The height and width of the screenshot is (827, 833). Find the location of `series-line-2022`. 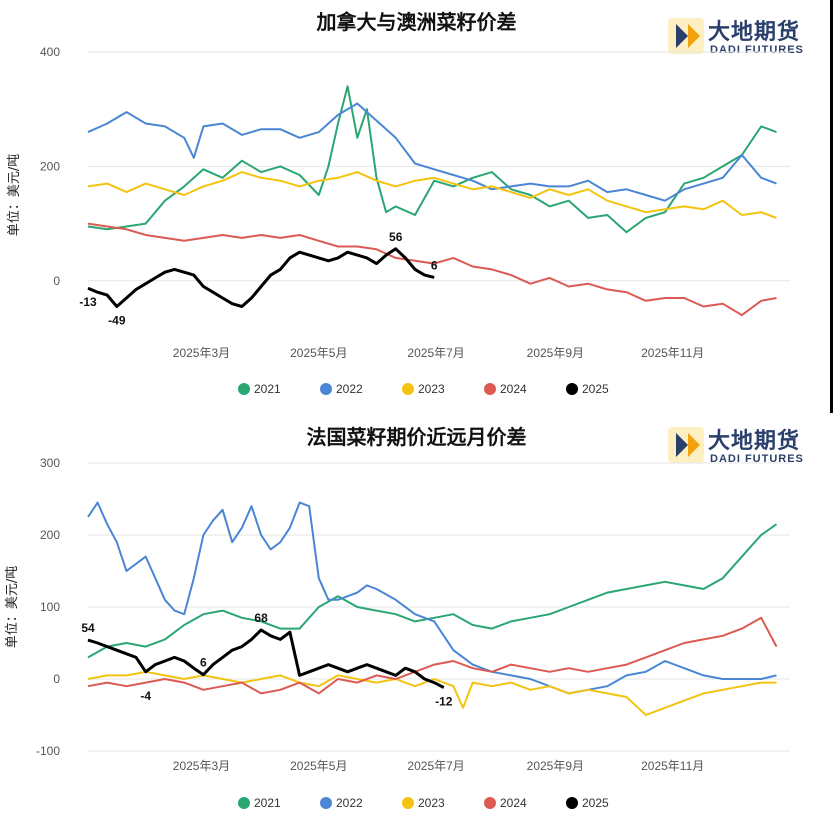

series-line-2022 is located at coordinates (432, 152).